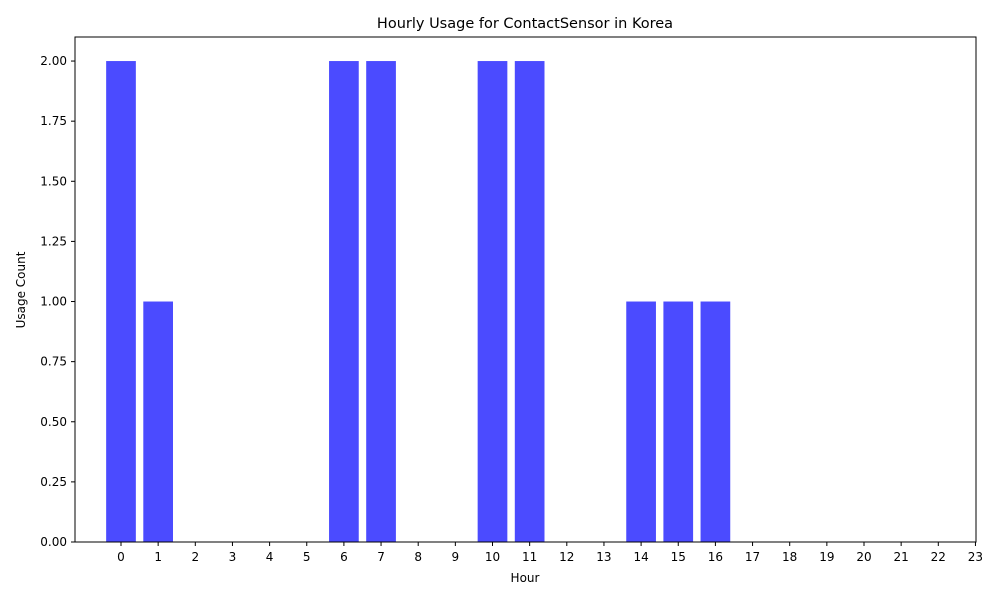  Describe the element at coordinates (53, 542) in the screenshot. I see `y-tick-label-0.00: 0.00` at that location.